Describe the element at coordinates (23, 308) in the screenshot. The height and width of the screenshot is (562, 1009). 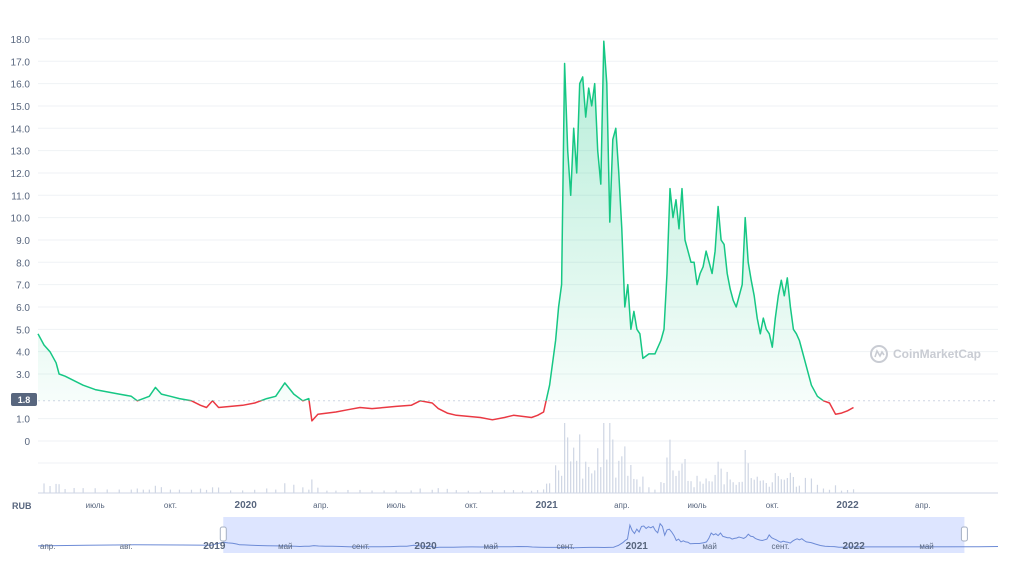
I see `y-tick-label: 6.0` at that location.